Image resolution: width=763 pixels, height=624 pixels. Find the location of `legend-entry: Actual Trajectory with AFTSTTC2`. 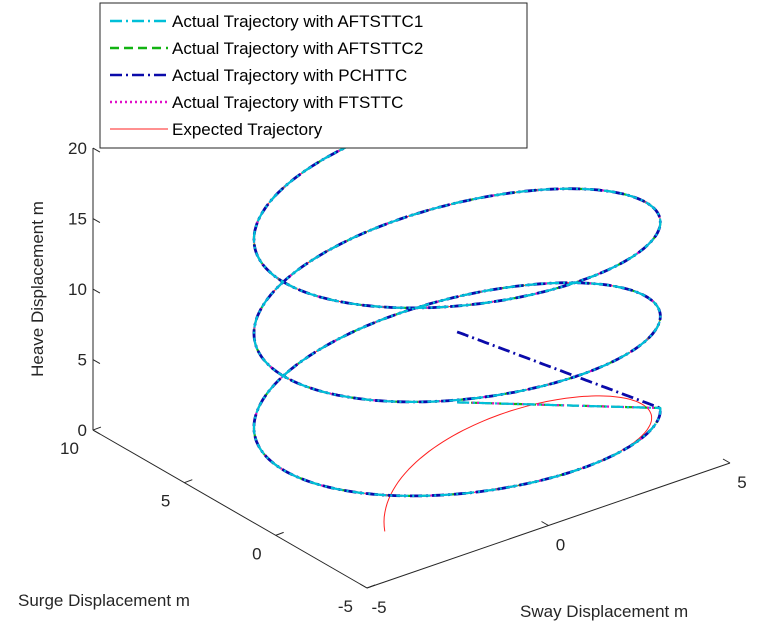

legend-entry: Actual Trajectory with AFTSTTC2 is located at coordinates (297, 48).